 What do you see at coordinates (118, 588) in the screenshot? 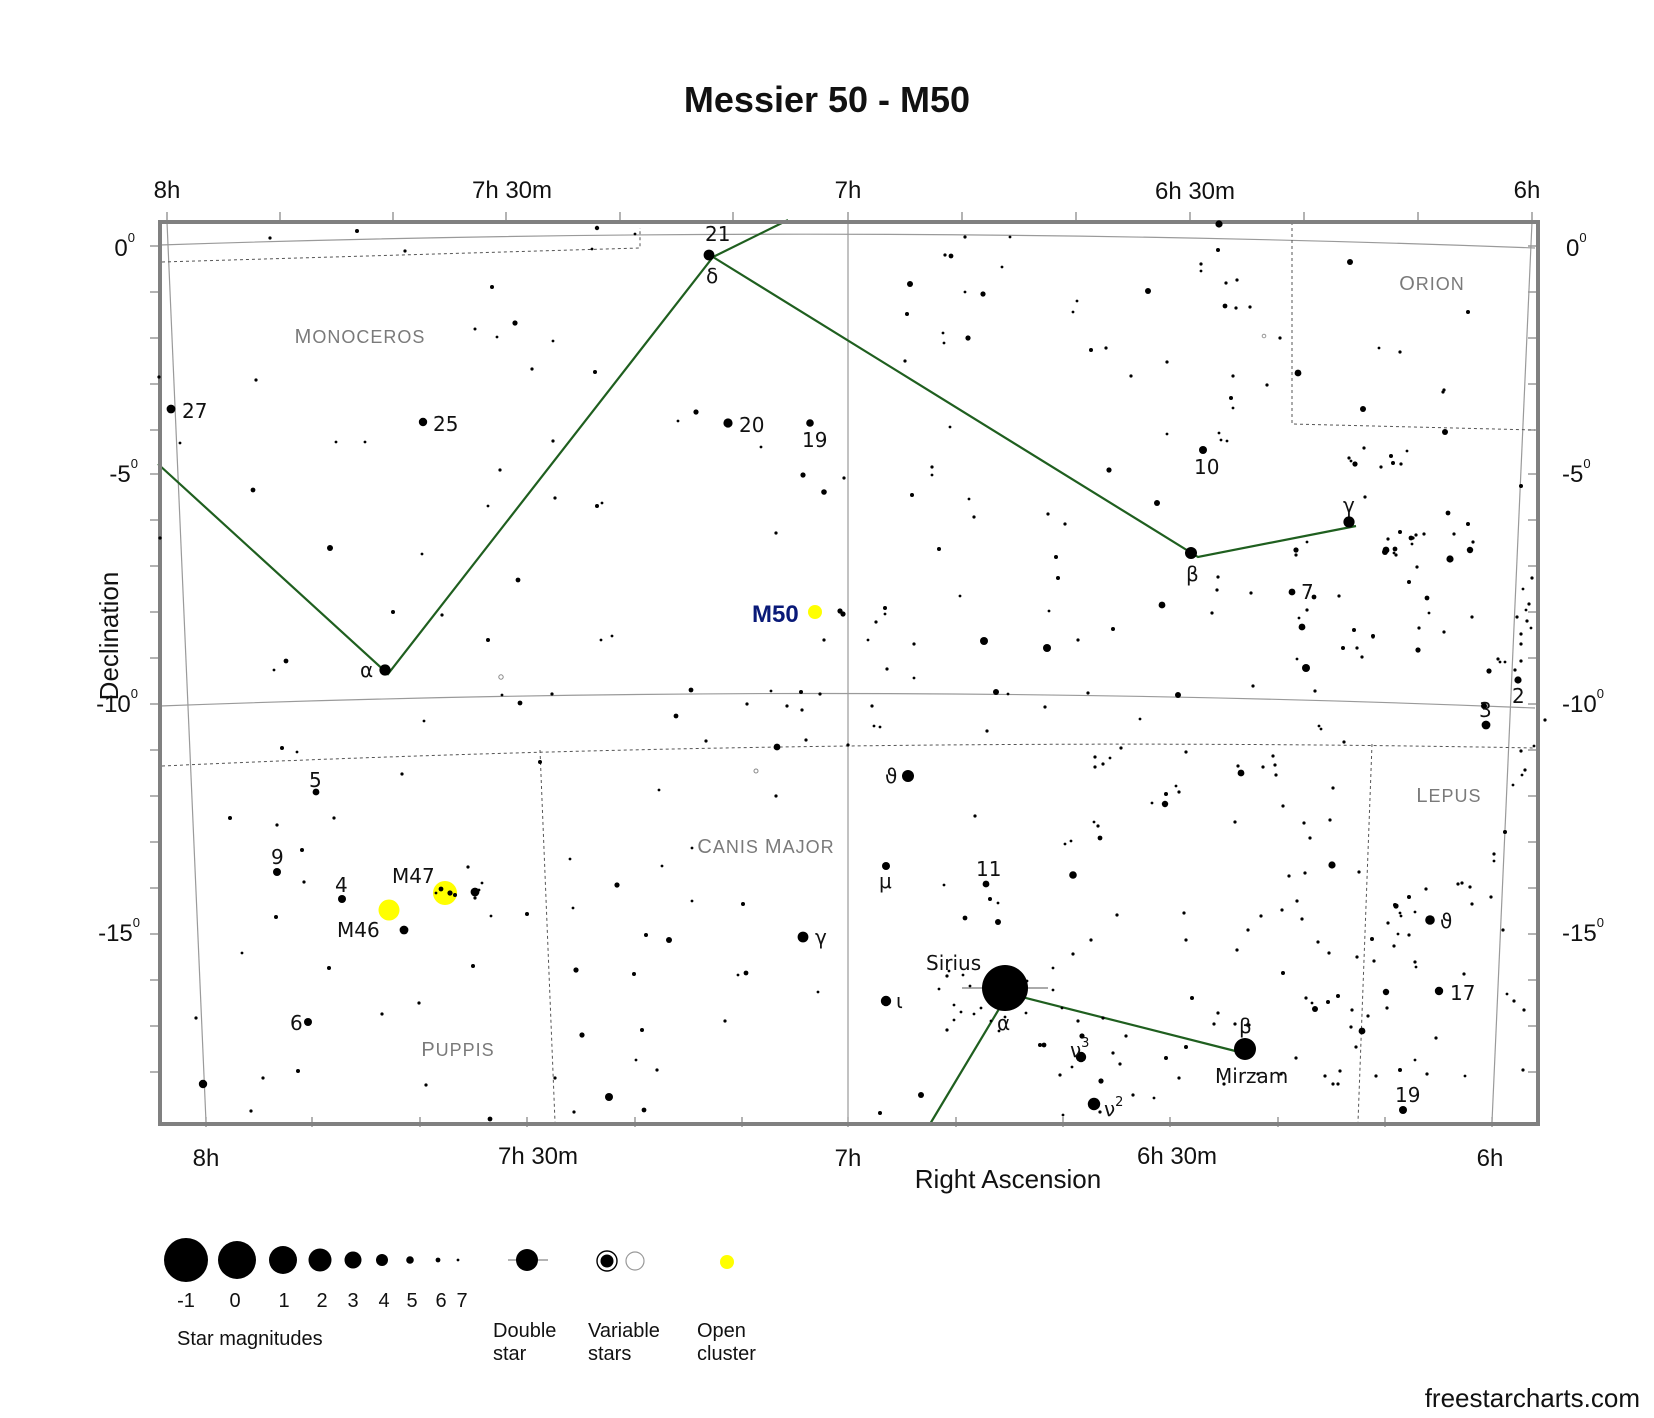
I see `dec-axis-left: 00 -50 -100 -150` at bounding box center [118, 588].